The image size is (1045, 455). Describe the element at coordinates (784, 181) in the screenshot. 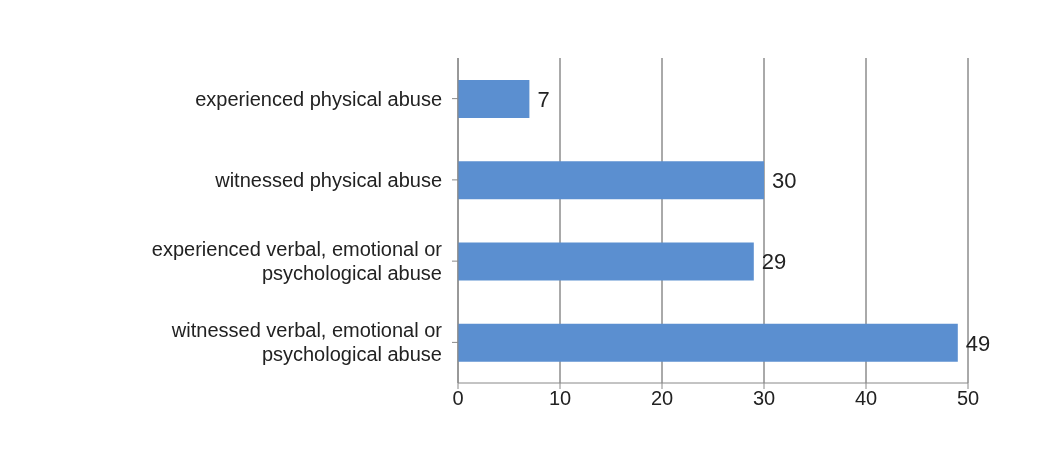

I see `data-label: 30` at that location.